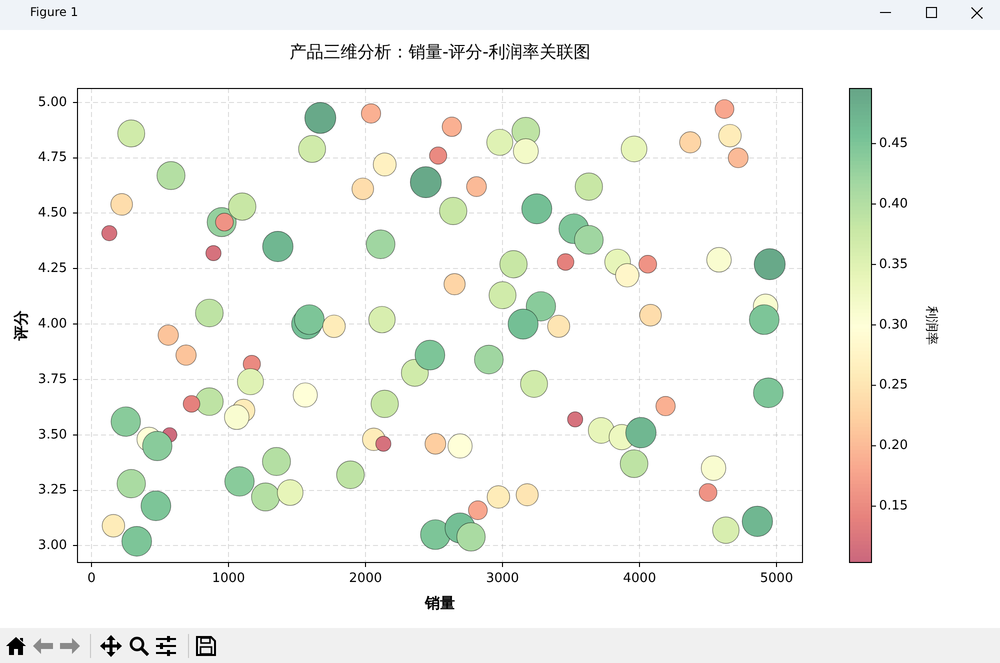  Describe the element at coordinates (52, 268) in the screenshot. I see `y-tick-label: 4.25` at that location.